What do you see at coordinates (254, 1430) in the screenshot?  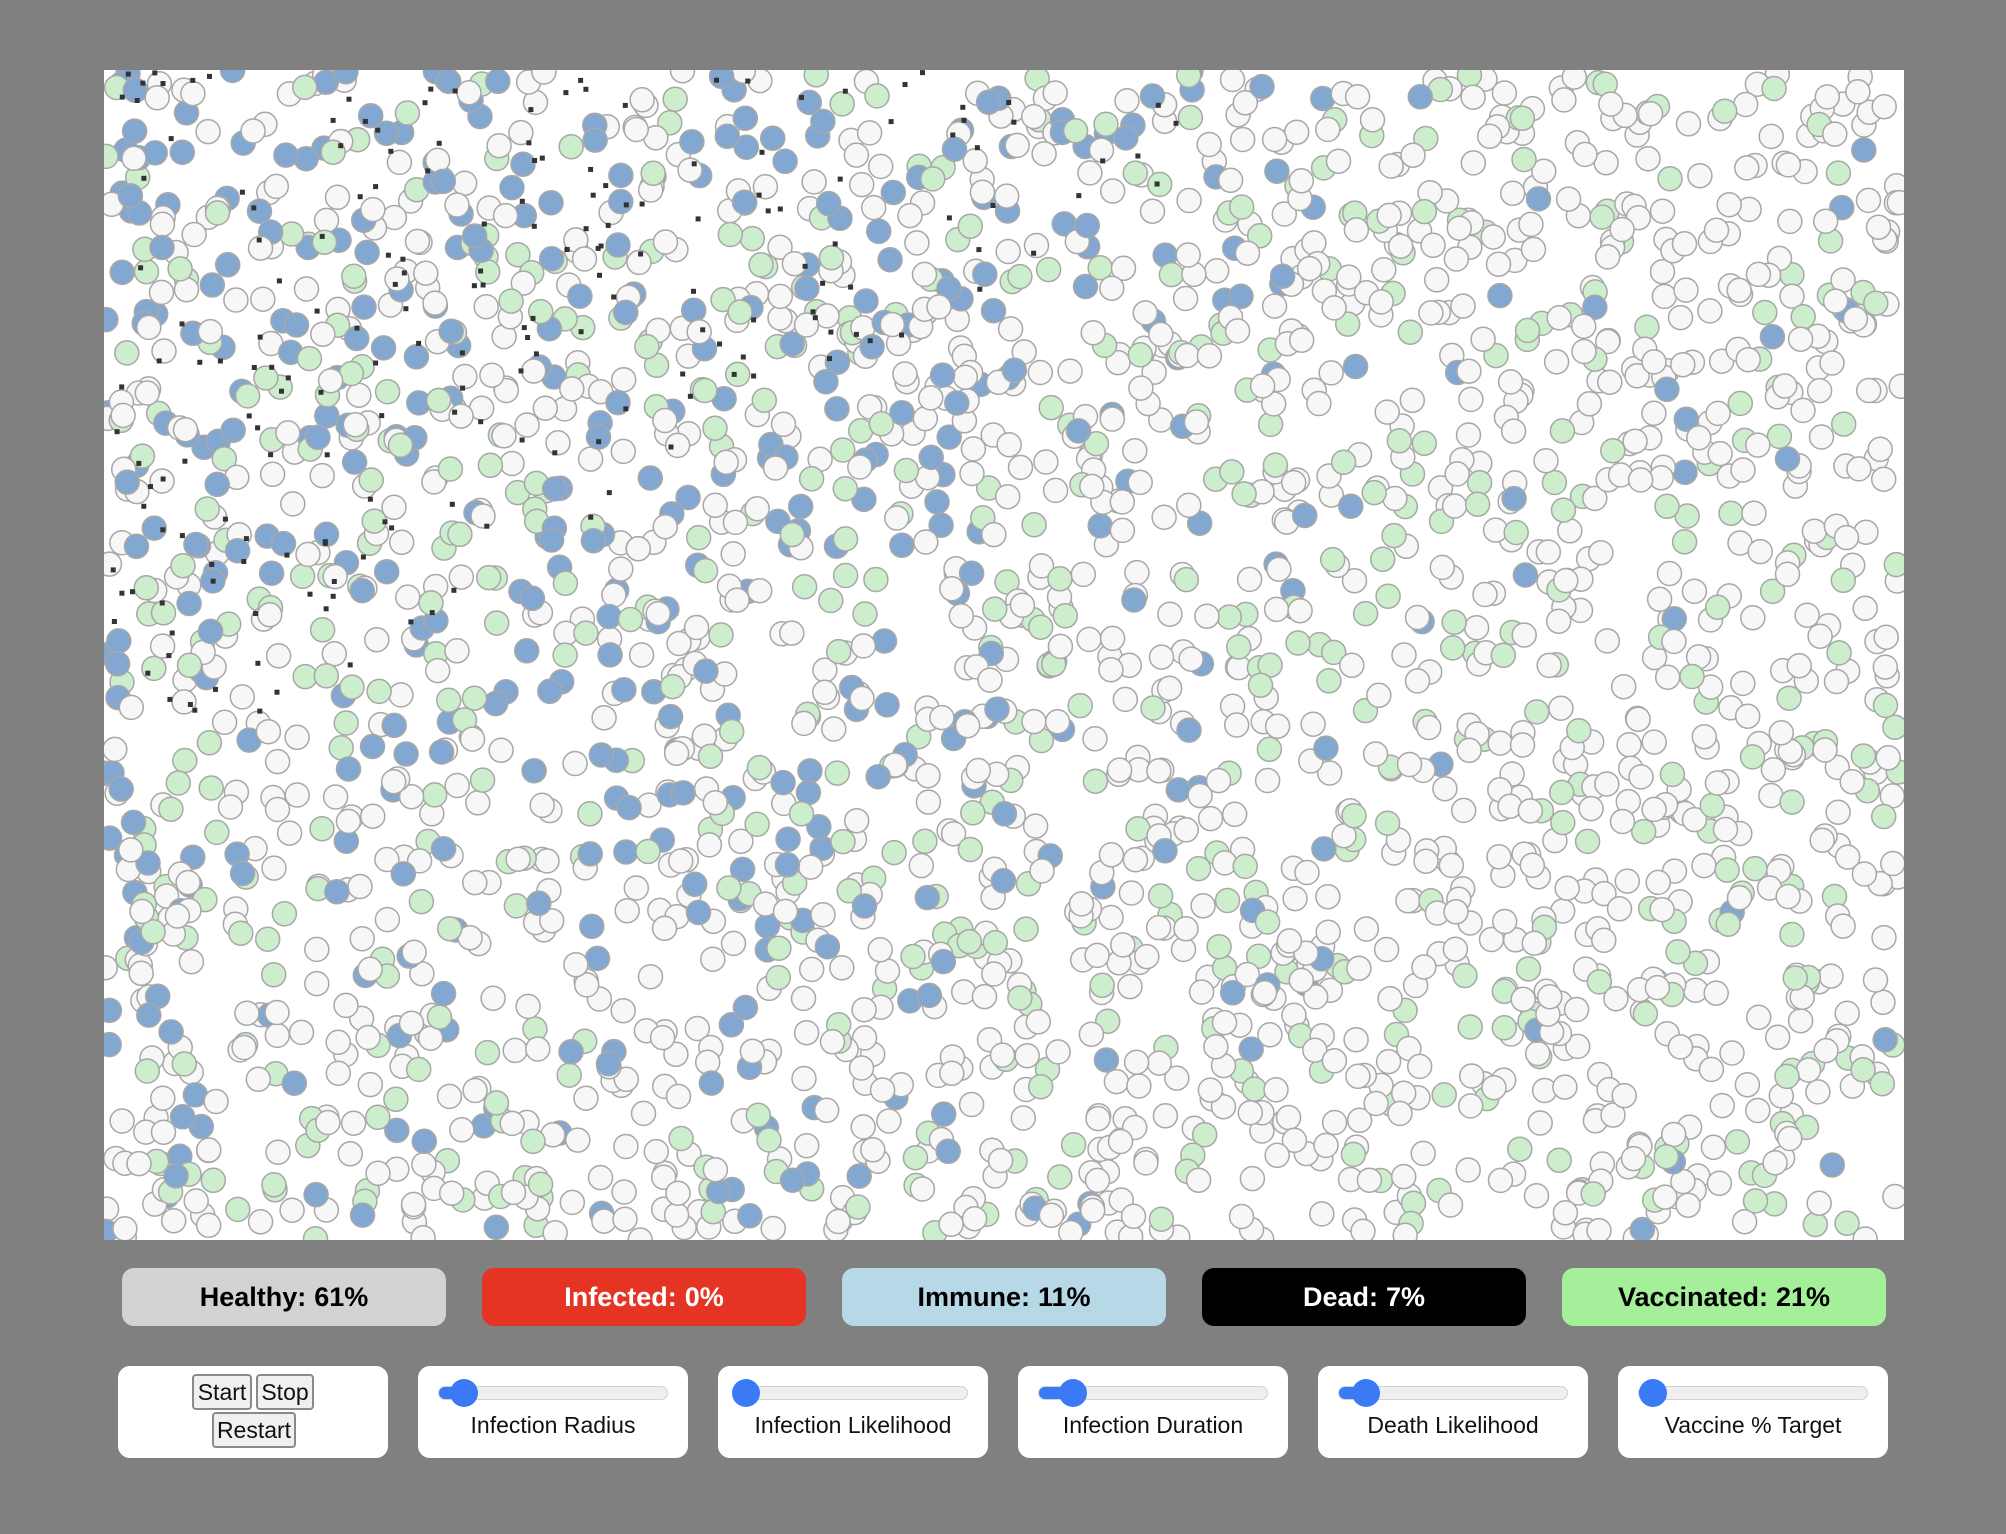 I see `restart-button: Restart` at bounding box center [254, 1430].